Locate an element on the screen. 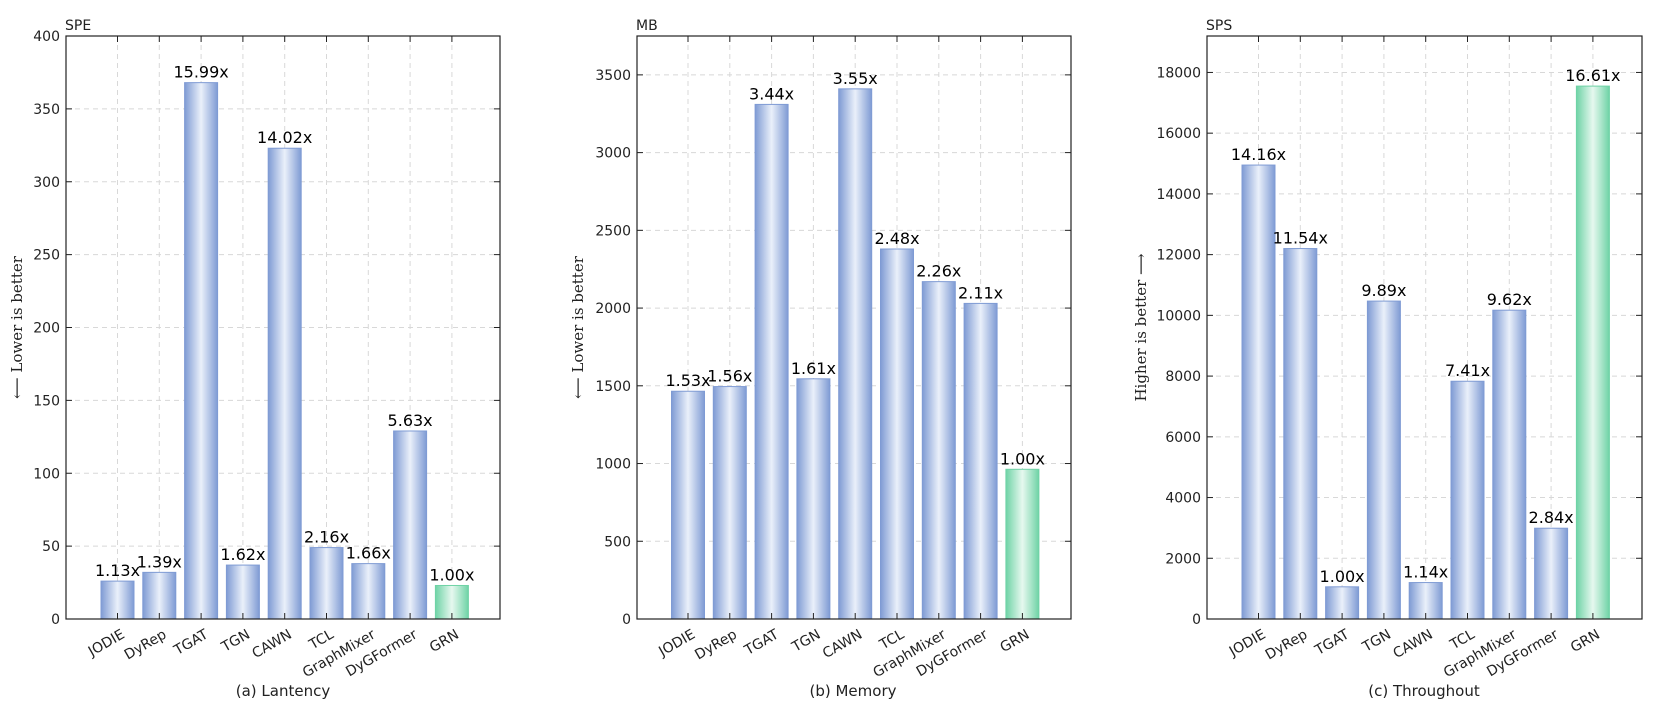 This screenshot has width=1662, height=713. y-tick-label: 18000 is located at coordinates (1178, 73).